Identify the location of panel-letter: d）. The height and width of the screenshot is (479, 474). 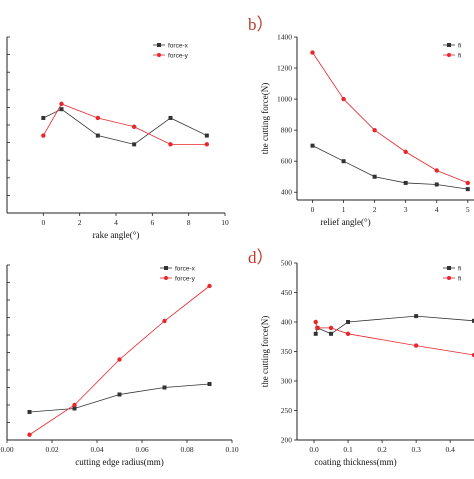
(261, 257).